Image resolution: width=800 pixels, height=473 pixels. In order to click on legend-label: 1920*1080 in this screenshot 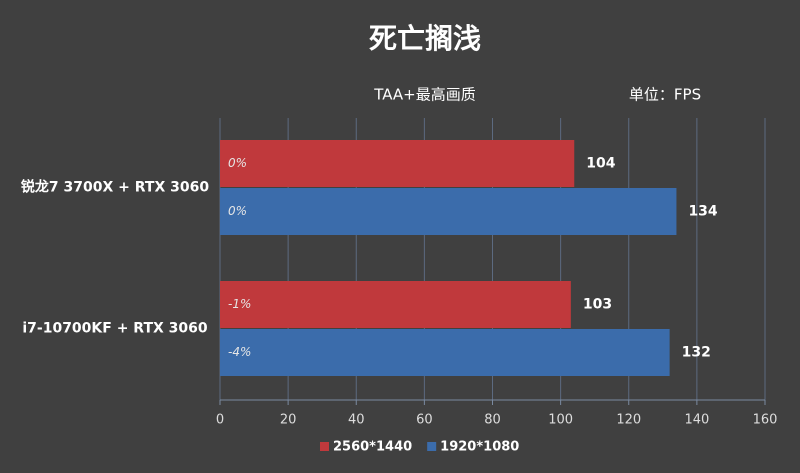, I will do `click(479, 447)`.